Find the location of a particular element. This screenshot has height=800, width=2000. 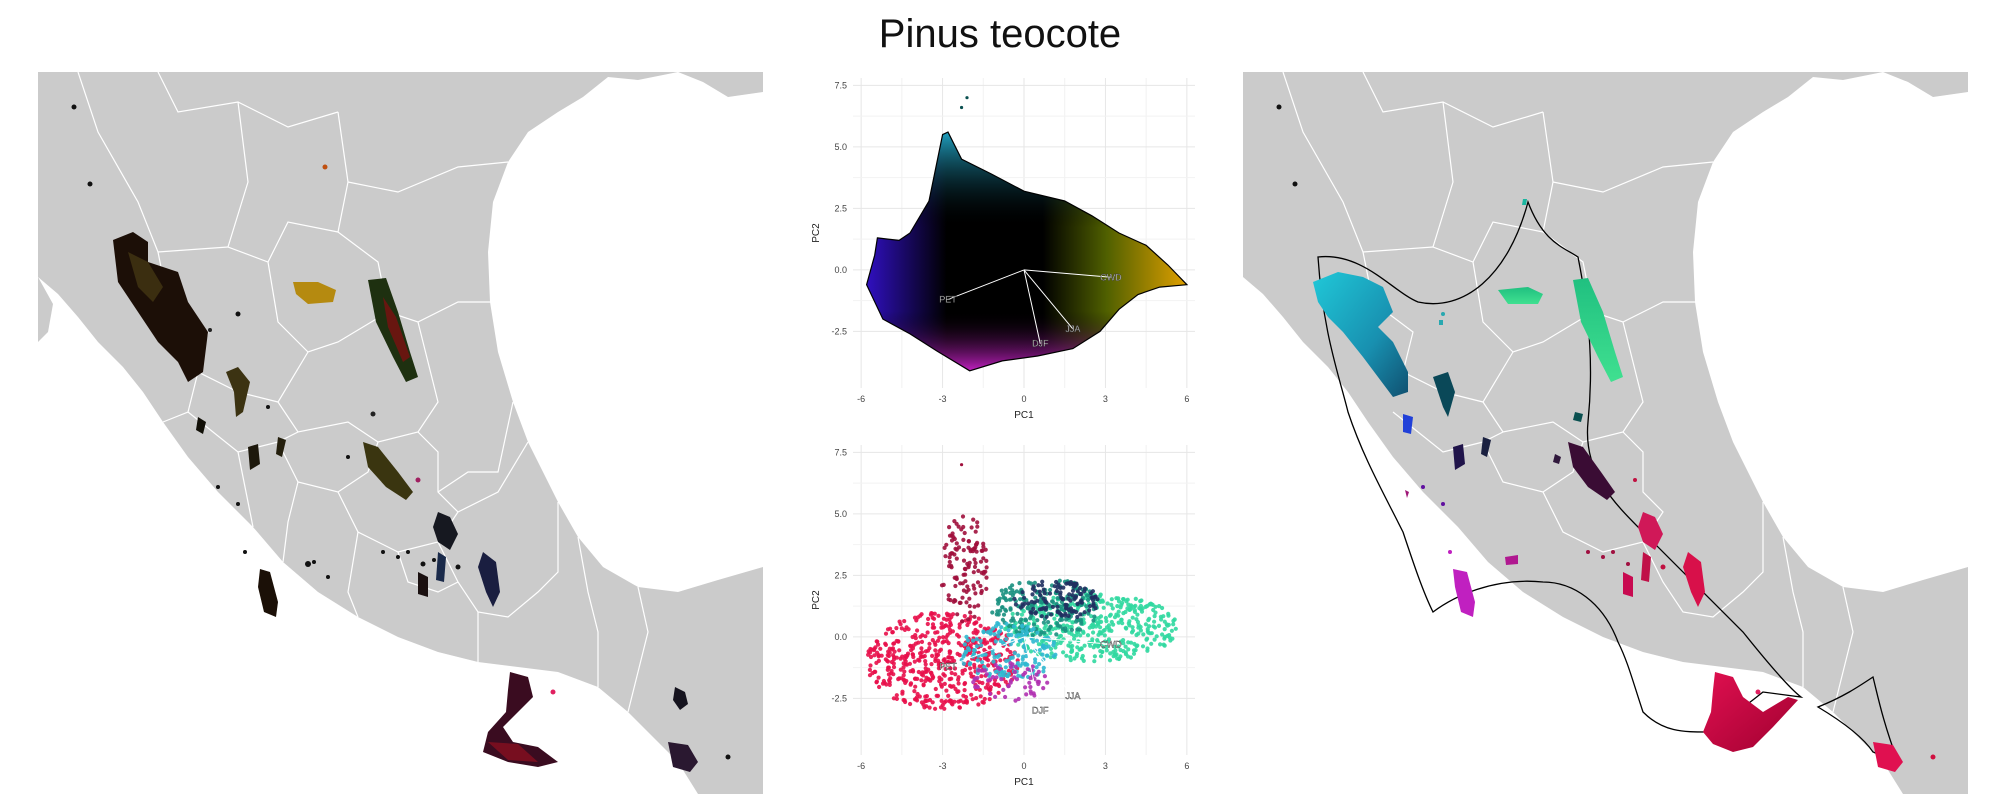

land-mass-baja is located at coordinates (45, 309).